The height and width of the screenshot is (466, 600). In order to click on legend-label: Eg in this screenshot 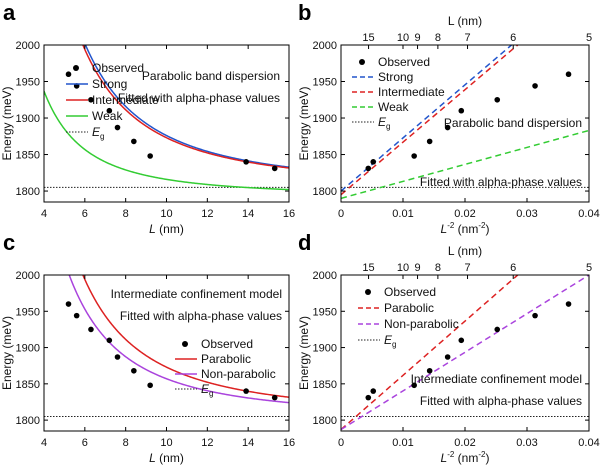, I will do `click(384, 123)`.